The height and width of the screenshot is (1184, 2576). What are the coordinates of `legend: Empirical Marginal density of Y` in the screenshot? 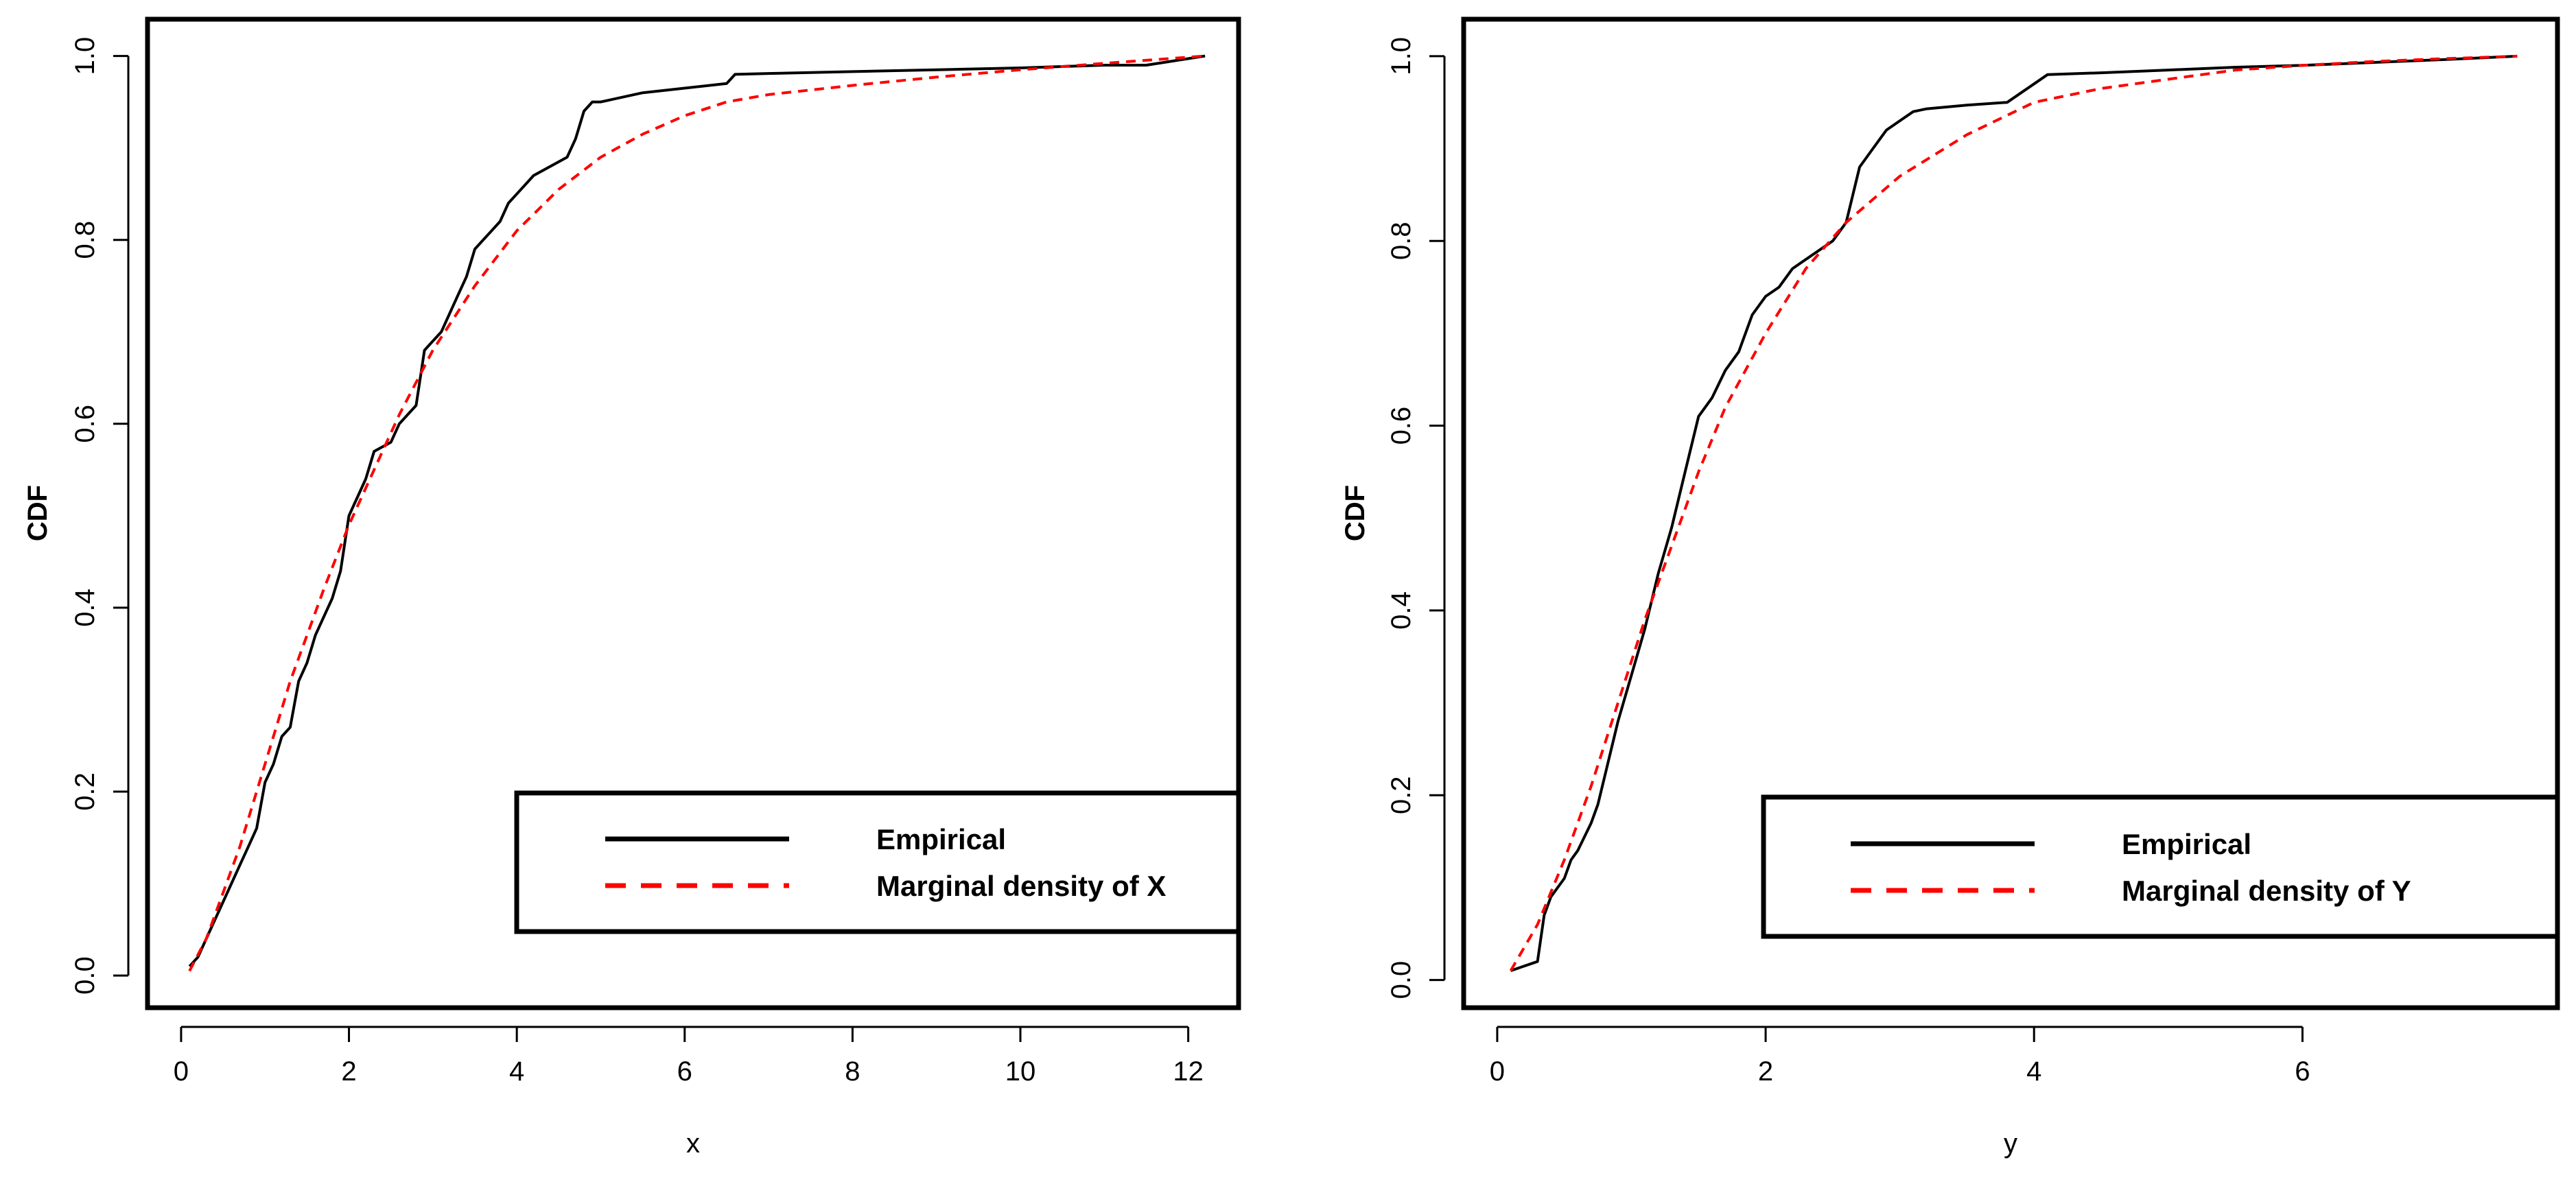 It's located at (2160, 866).